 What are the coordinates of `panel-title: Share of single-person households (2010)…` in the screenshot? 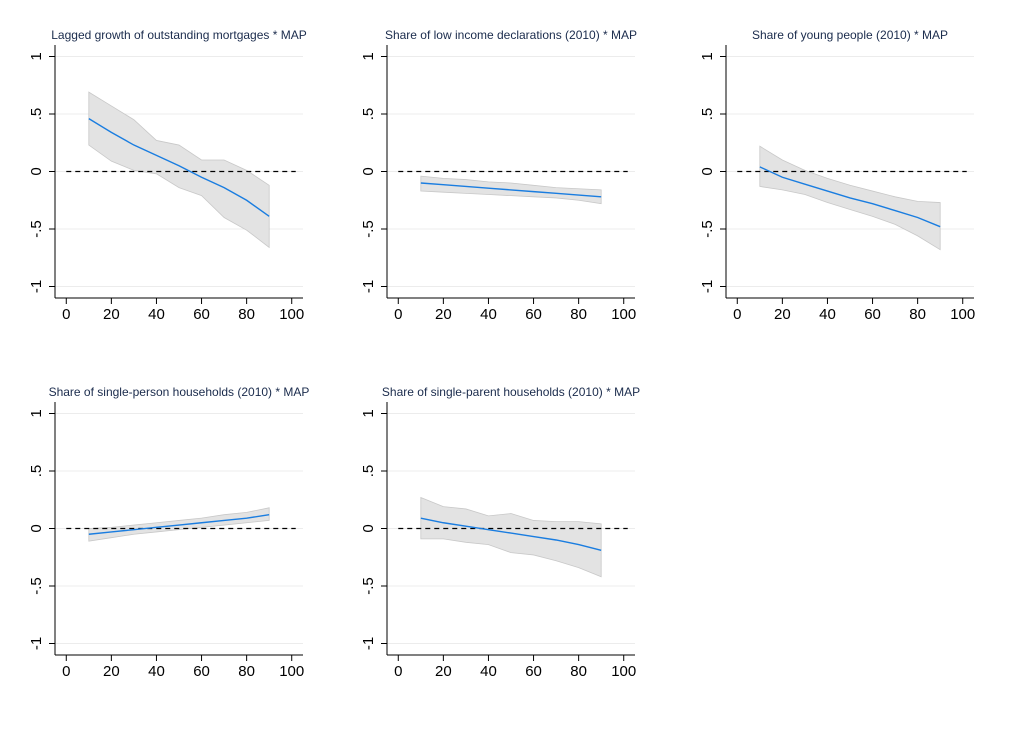 It's located at (179, 392).